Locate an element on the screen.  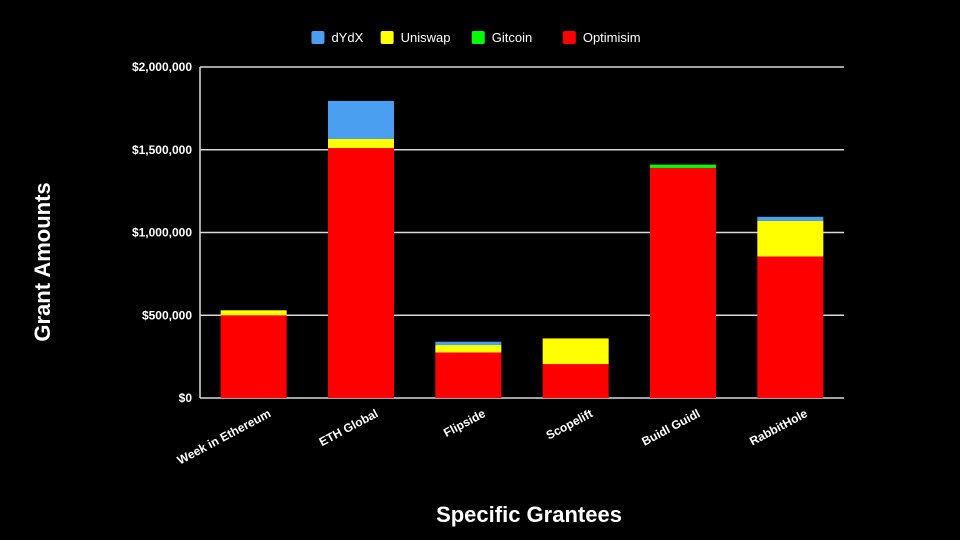
y-axis-title: Grant Amounts is located at coordinates (42, 261).